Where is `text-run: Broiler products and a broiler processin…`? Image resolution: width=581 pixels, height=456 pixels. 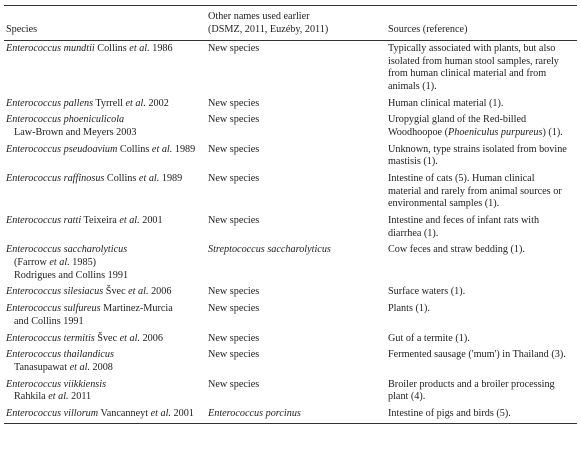
text-run: Broiler products and a broiler processin… is located at coordinates (471, 384).